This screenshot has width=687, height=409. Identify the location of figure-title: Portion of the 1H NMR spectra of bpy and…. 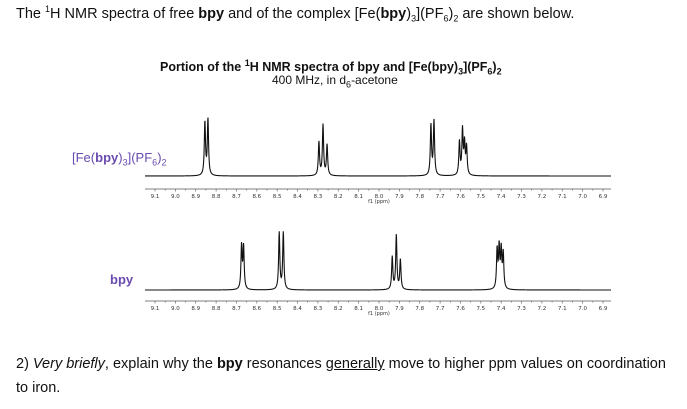
(331, 67).